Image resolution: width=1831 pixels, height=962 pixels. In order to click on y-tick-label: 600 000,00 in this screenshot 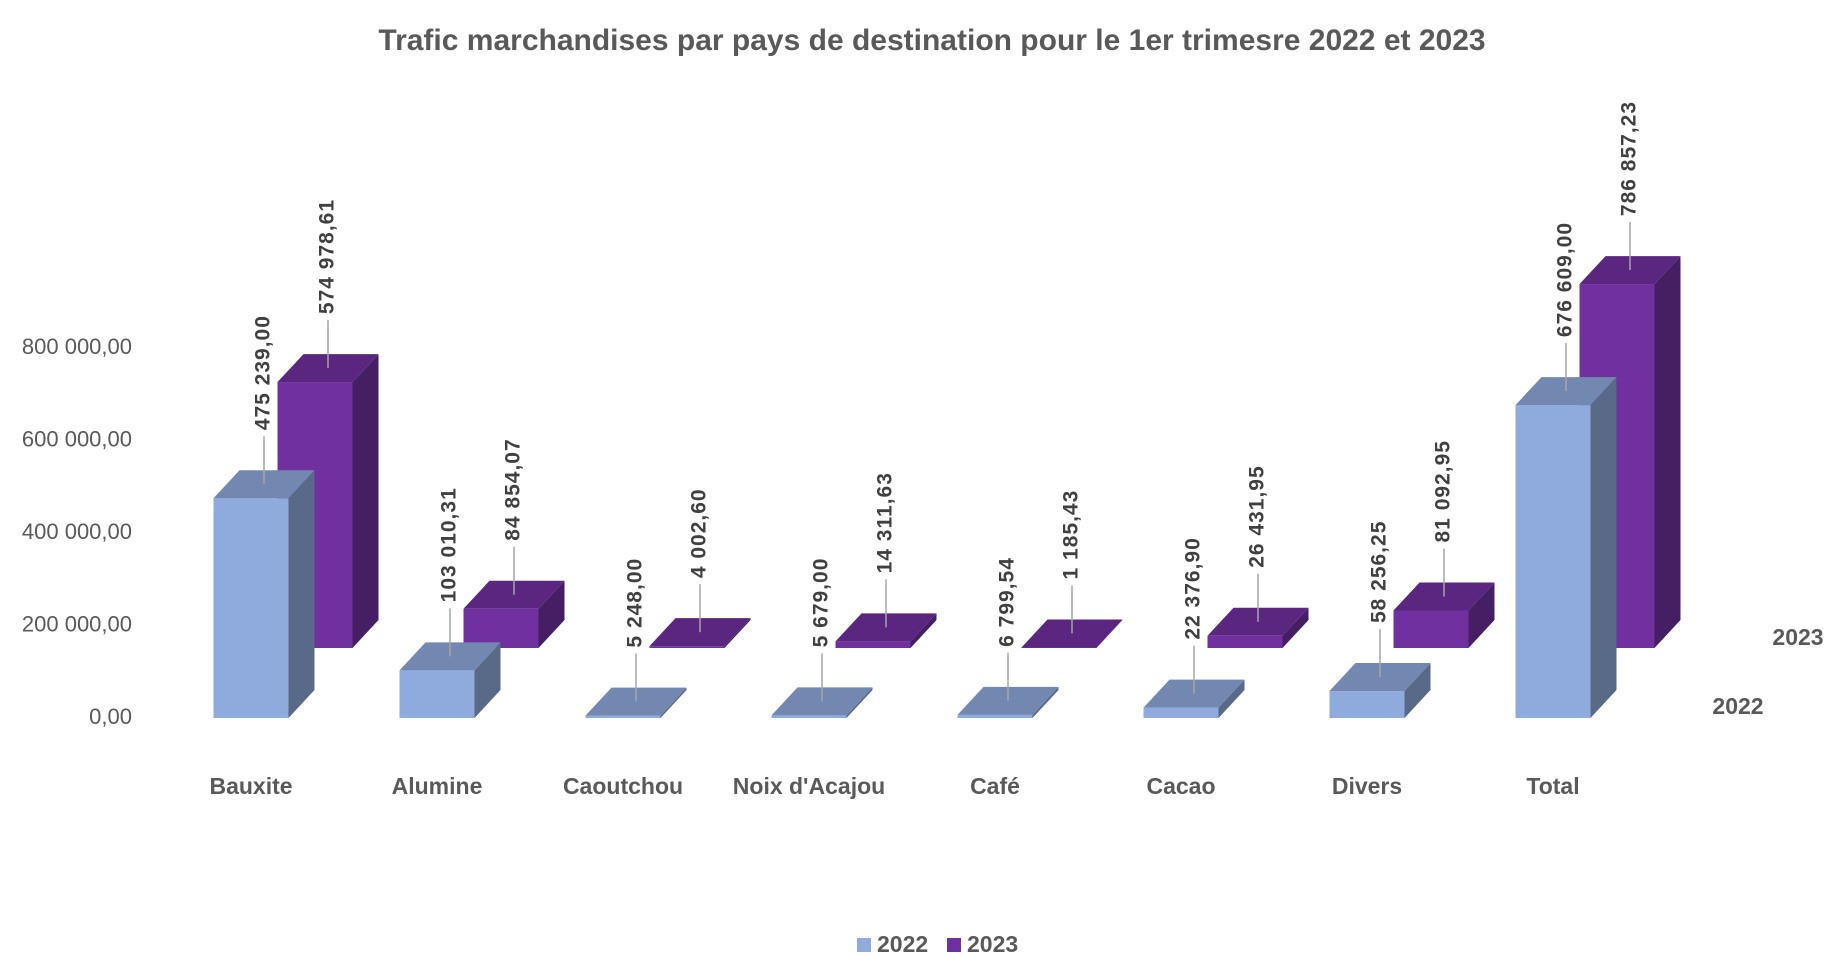, I will do `click(77, 438)`.